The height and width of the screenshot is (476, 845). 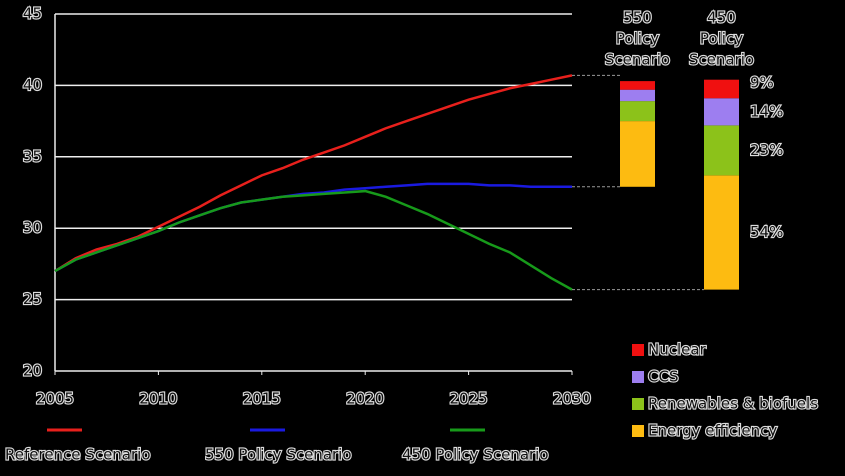 I want to click on y-tick-label: 25, so click(x=32, y=299).